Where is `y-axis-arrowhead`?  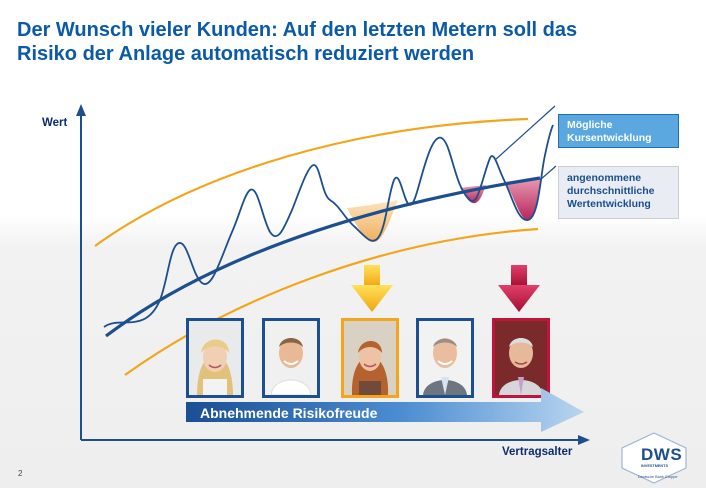
y-axis-arrowhead is located at coordinates (81, 110).